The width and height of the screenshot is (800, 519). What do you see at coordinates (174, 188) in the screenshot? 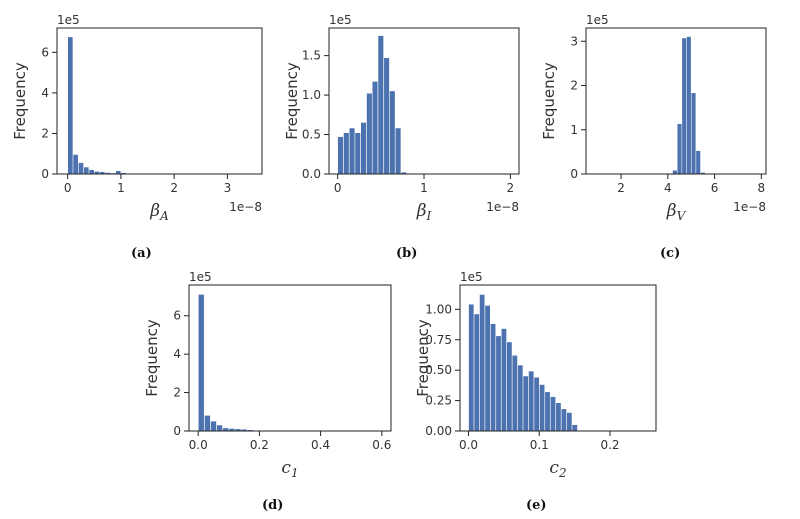
I see `x-tick-label-a-2: 2` at bounding box center [174, 188].